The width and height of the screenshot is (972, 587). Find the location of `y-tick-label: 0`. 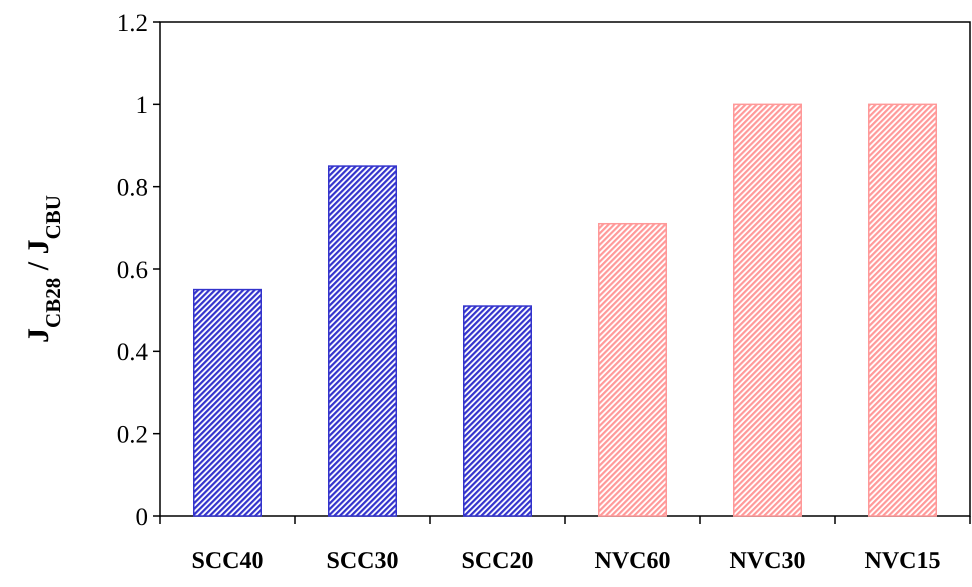

y-tick-label: 0 is located at coordinates (142, 517).